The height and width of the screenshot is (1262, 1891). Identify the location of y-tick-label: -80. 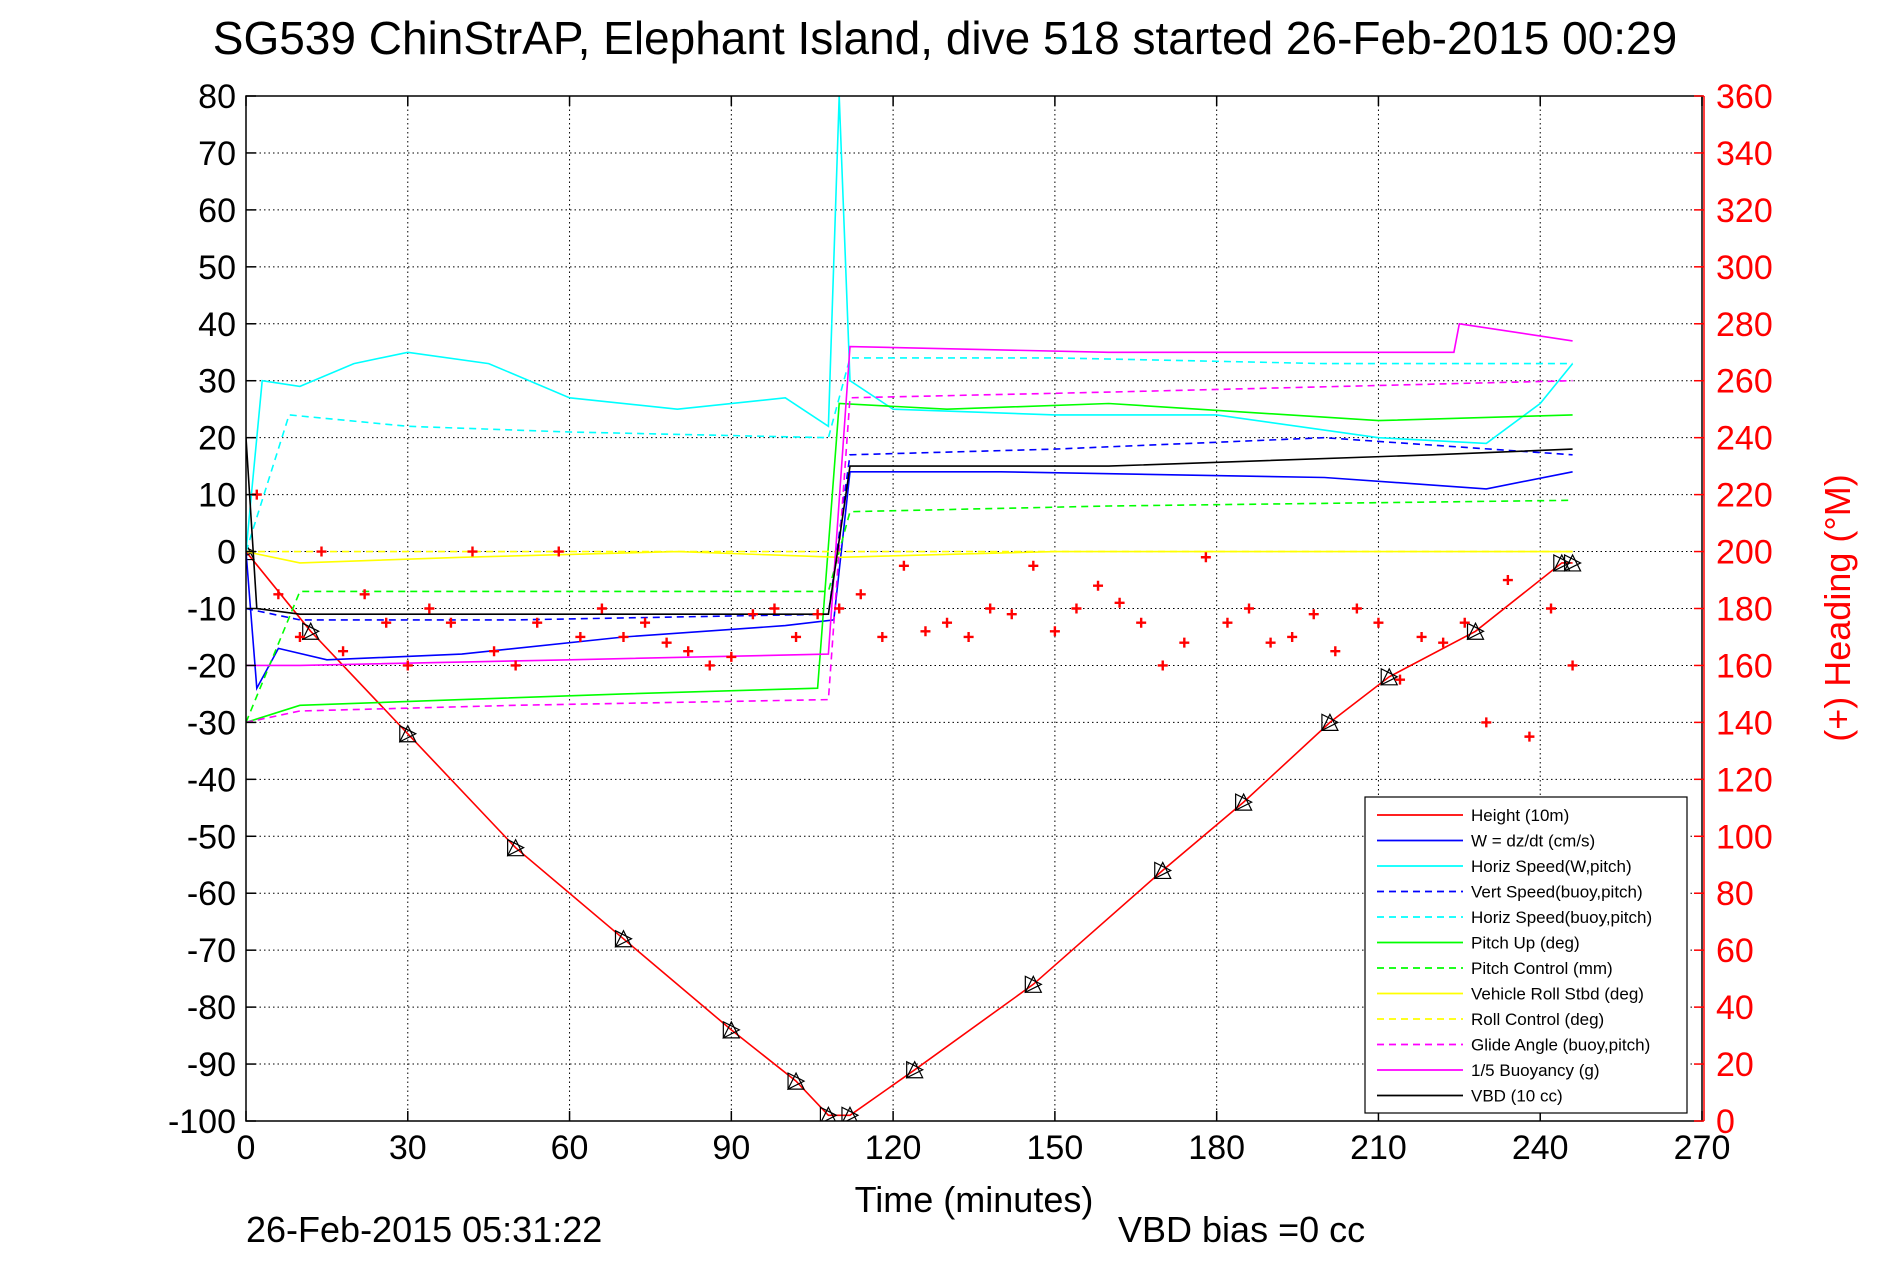
(211, 1008).